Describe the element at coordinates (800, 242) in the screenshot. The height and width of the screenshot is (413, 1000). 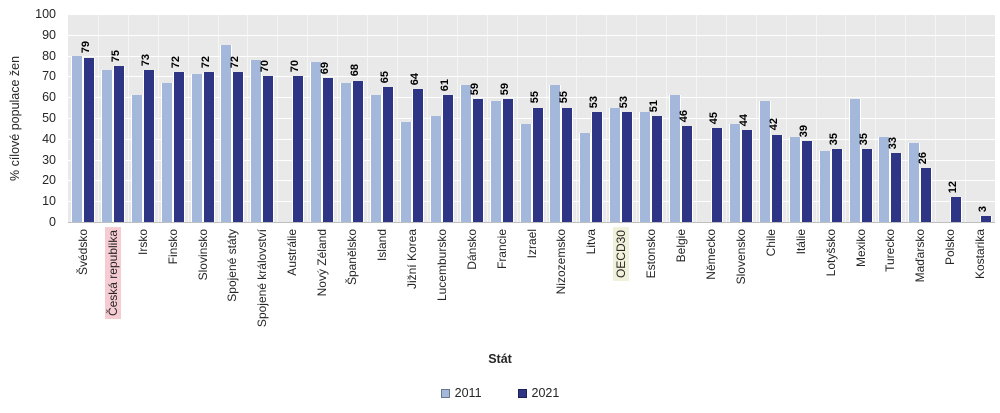
I see `category-label: Itálie` at that location.